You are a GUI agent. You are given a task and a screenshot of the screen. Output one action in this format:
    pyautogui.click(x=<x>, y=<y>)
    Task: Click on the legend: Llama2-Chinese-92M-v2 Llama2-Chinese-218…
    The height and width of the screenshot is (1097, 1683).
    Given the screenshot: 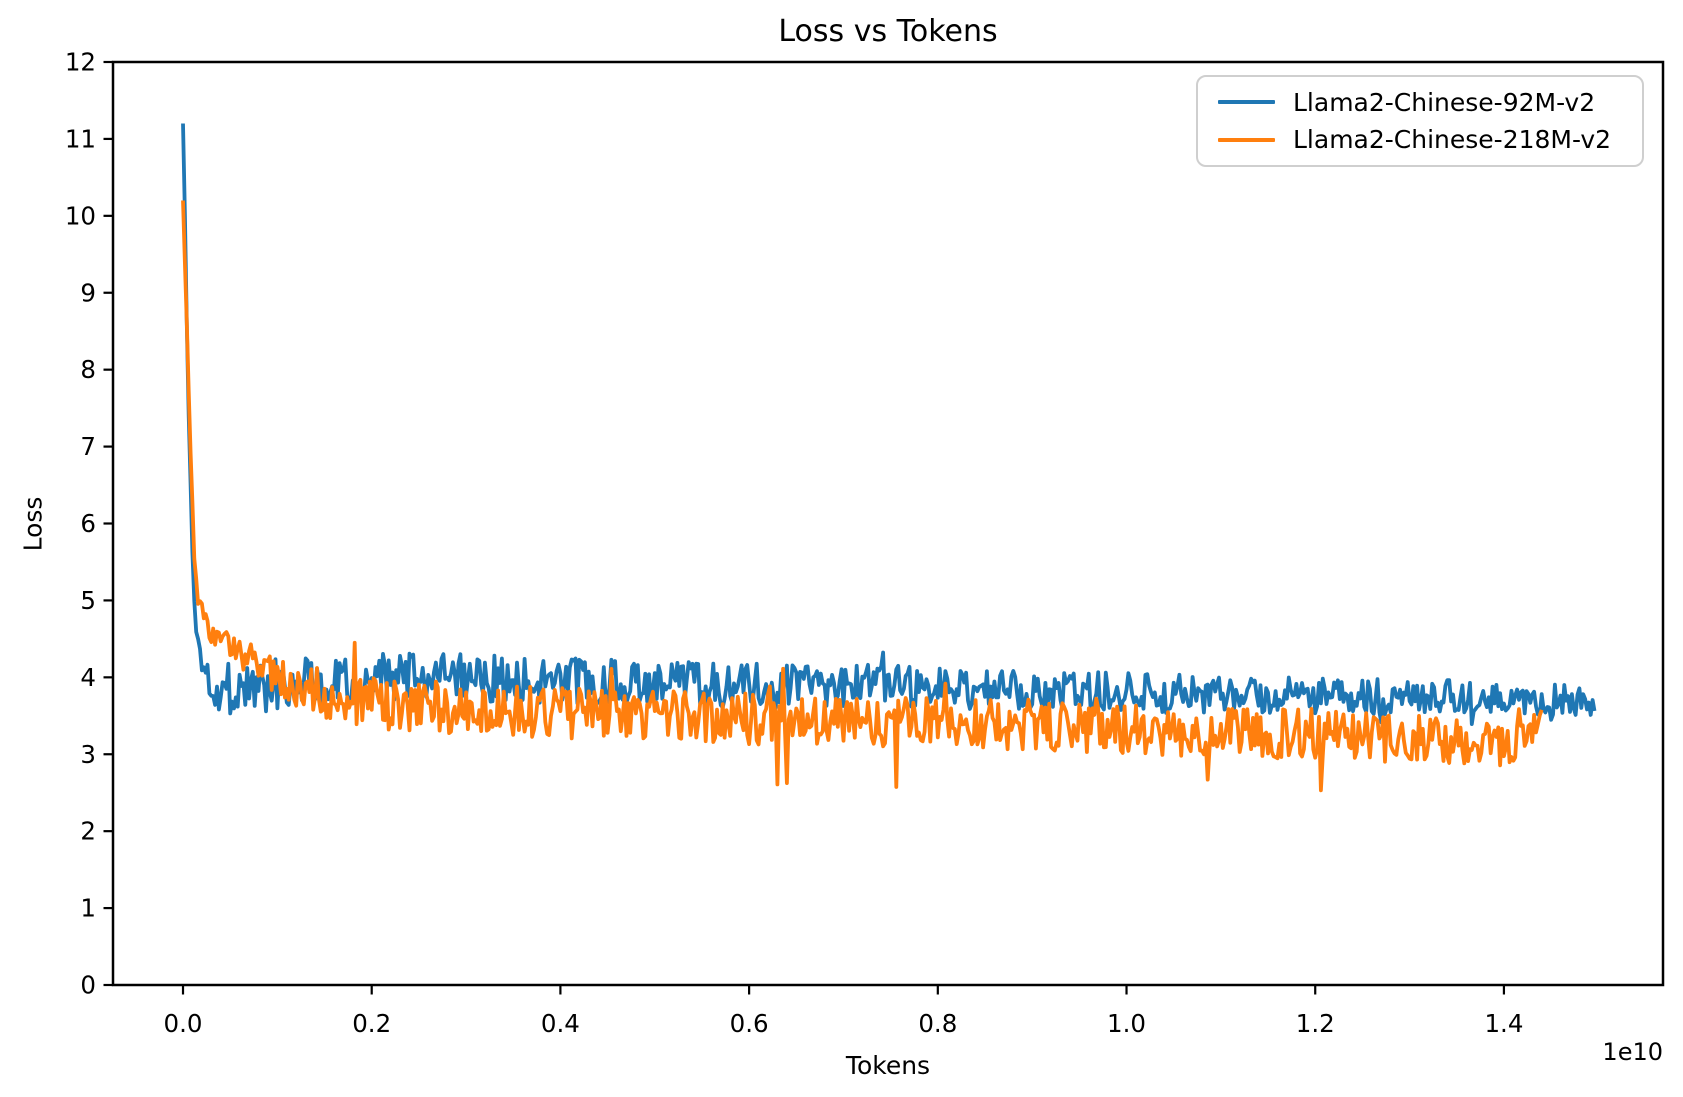 What is the action you would take?
    pyautogui.click(x=1420, y=121)
    